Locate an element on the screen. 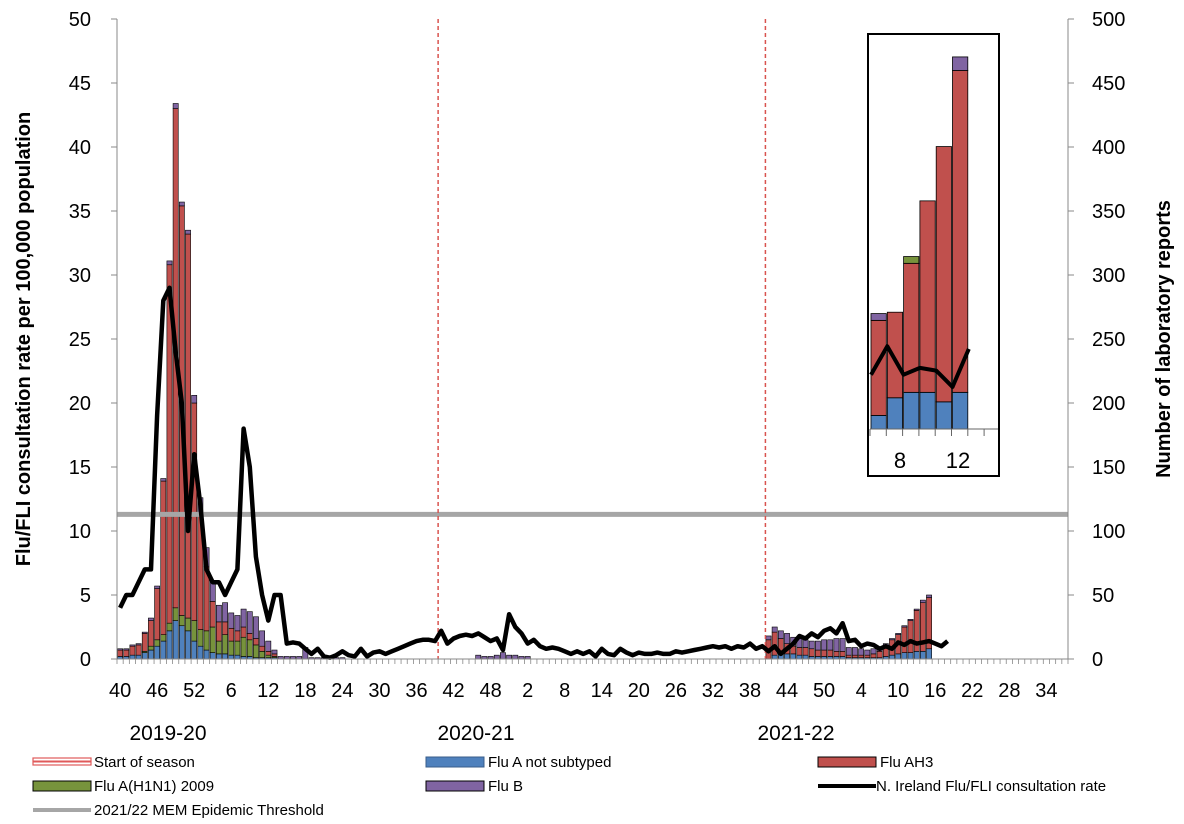  inset-tick-label: 8 is located at coordinates (900, 460).